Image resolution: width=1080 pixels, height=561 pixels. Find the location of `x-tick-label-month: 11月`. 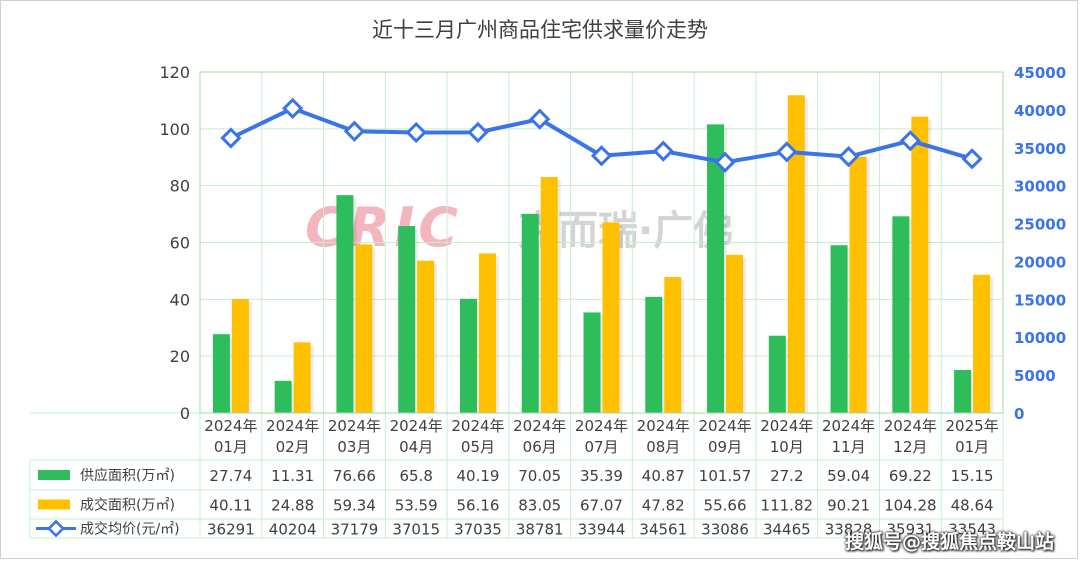

x-tick-label-month: 11月 is located at coordinates (849, 447).